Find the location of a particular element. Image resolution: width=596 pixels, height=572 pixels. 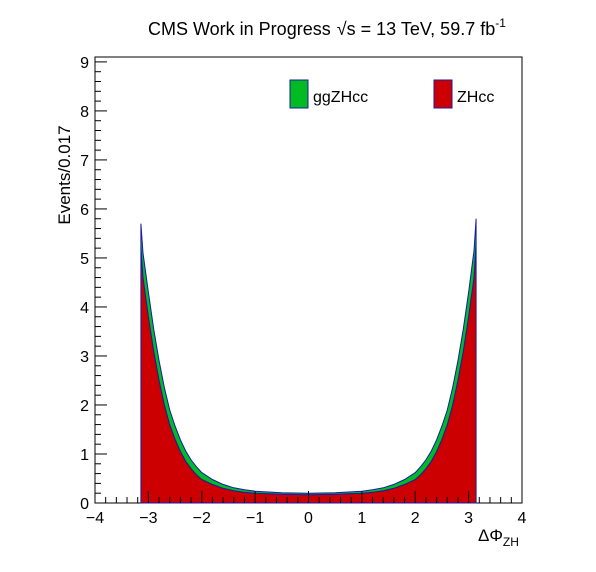

y-tick-label: 3 is located at coordinates (84, 357).